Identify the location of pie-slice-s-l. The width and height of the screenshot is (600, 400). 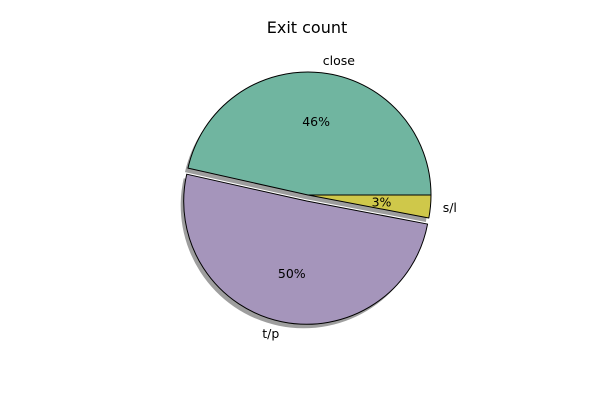
(369, 206).